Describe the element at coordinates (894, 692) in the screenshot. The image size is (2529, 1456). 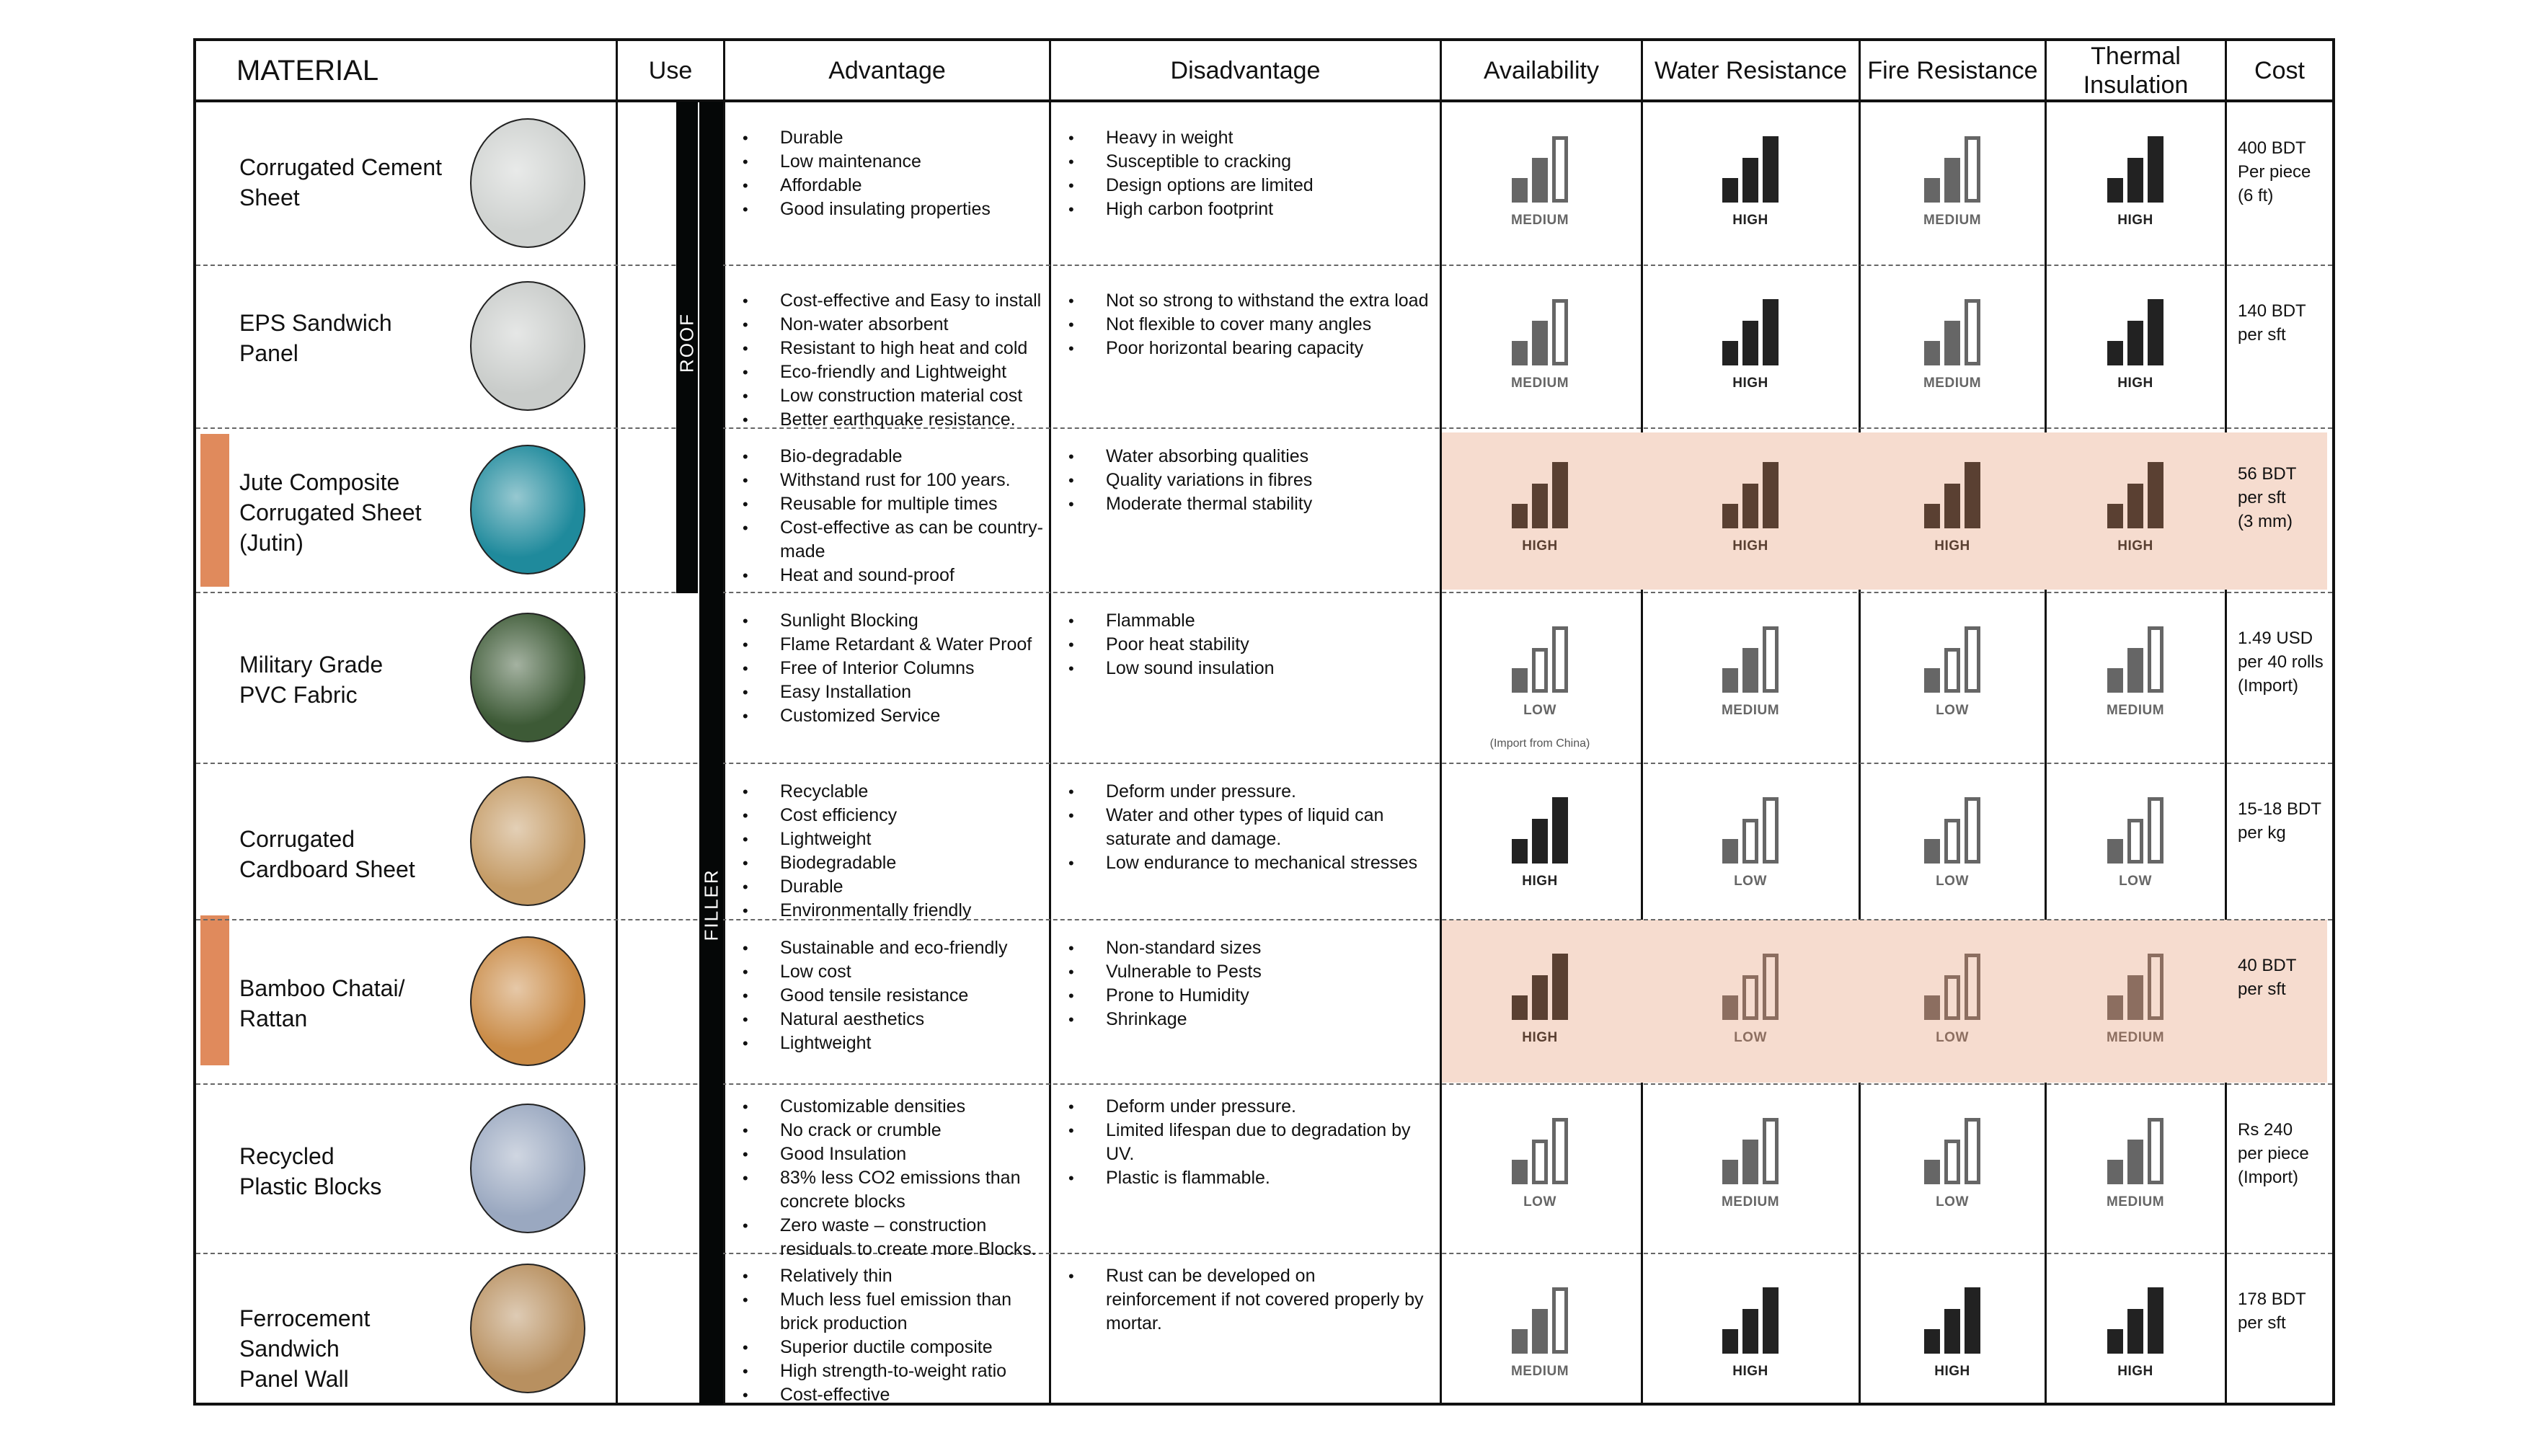
I see `advantage-item: Easy Installation` at that location.